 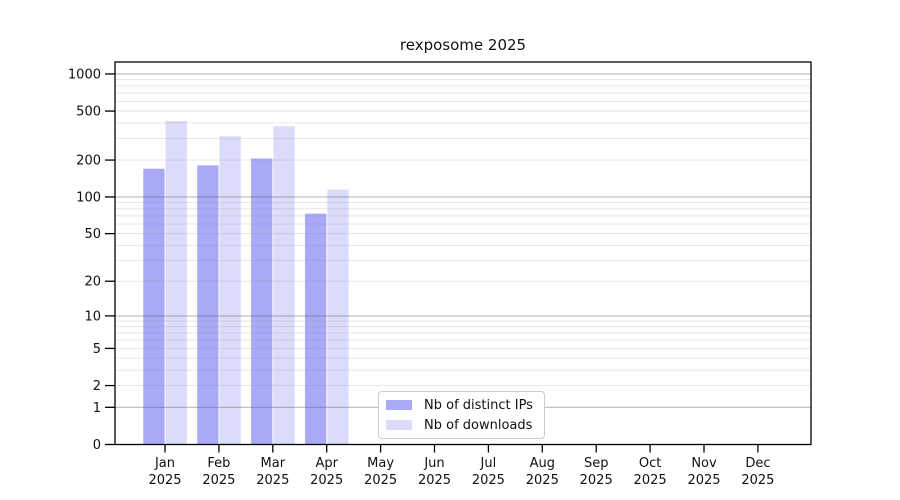 What do you see at coordinates (262, 301) in the screenshot?
I see `bar-distinct-ips-mar` at bounding box center [262, 301].